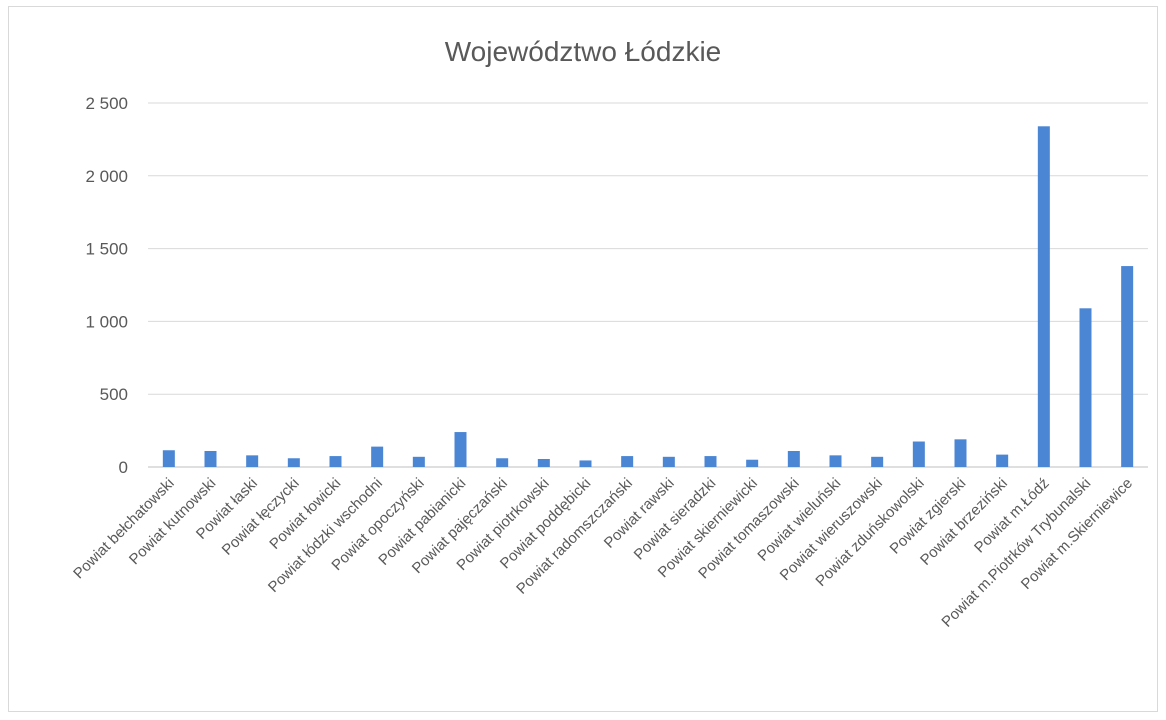 The height and width of the screenshot is (720, 1166). Describe the element at coordinates (106, 249) in the screenshot. I see `y-tick-label: 1 500` at that location.